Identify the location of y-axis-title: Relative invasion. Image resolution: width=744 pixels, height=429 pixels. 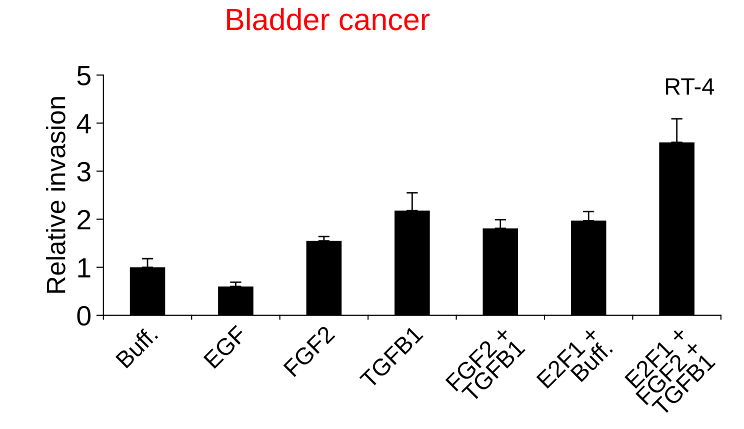
(56, 195).